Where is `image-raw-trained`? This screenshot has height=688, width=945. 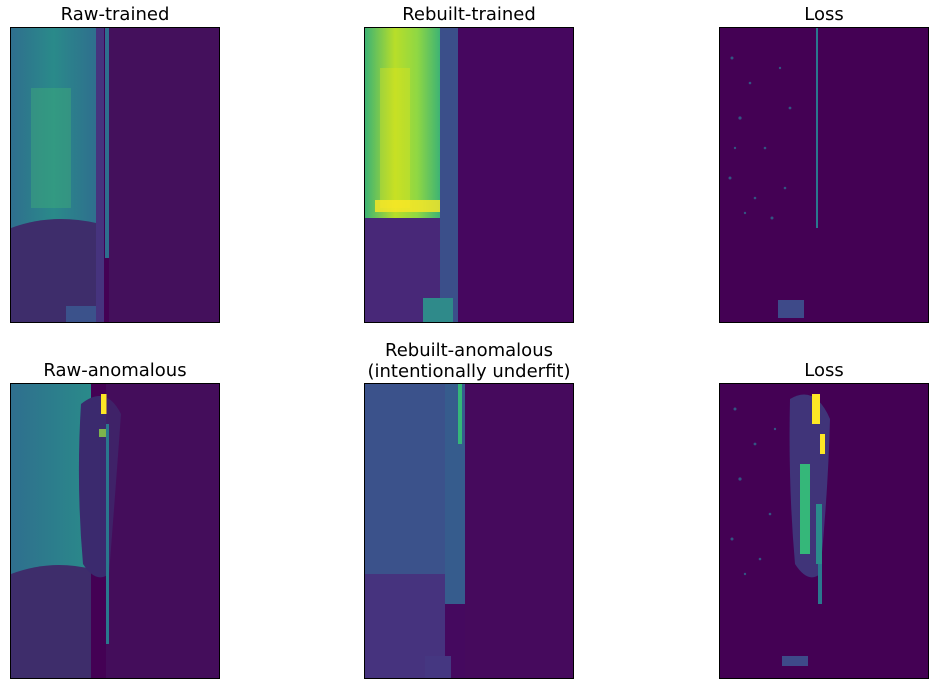 image-raw-trained is located at coordinates (115, 175).